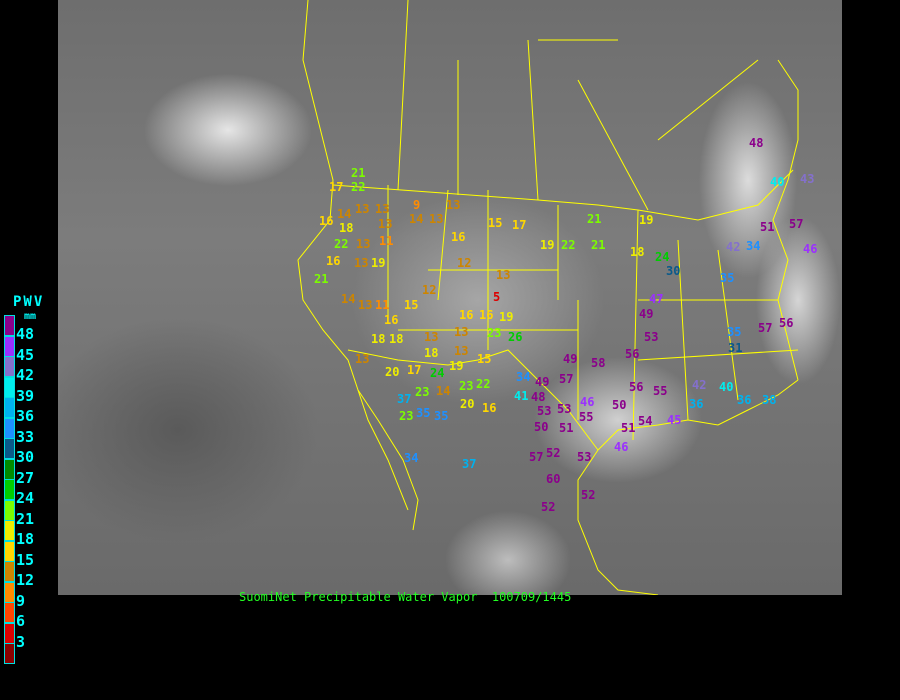  What do you see at coordinates (756, 143) in the screenshot?
I see `station-pwv-value: 48` at bounding box center [756, 143].